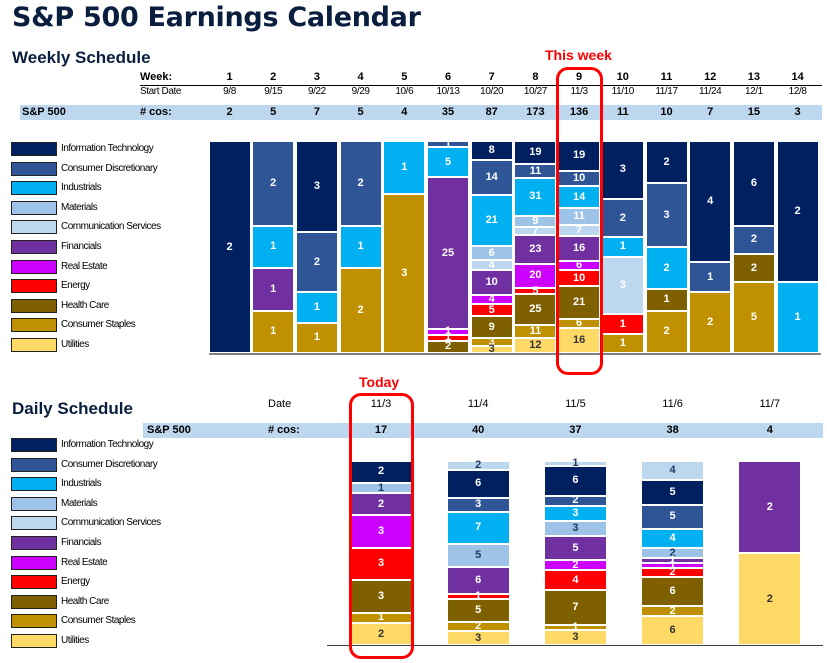 The height and width of the screenshot is (663, 827). Describe the element at coordinates (448, 346) in the screenshot. I see `bar-segment-hc: 2` at that location.